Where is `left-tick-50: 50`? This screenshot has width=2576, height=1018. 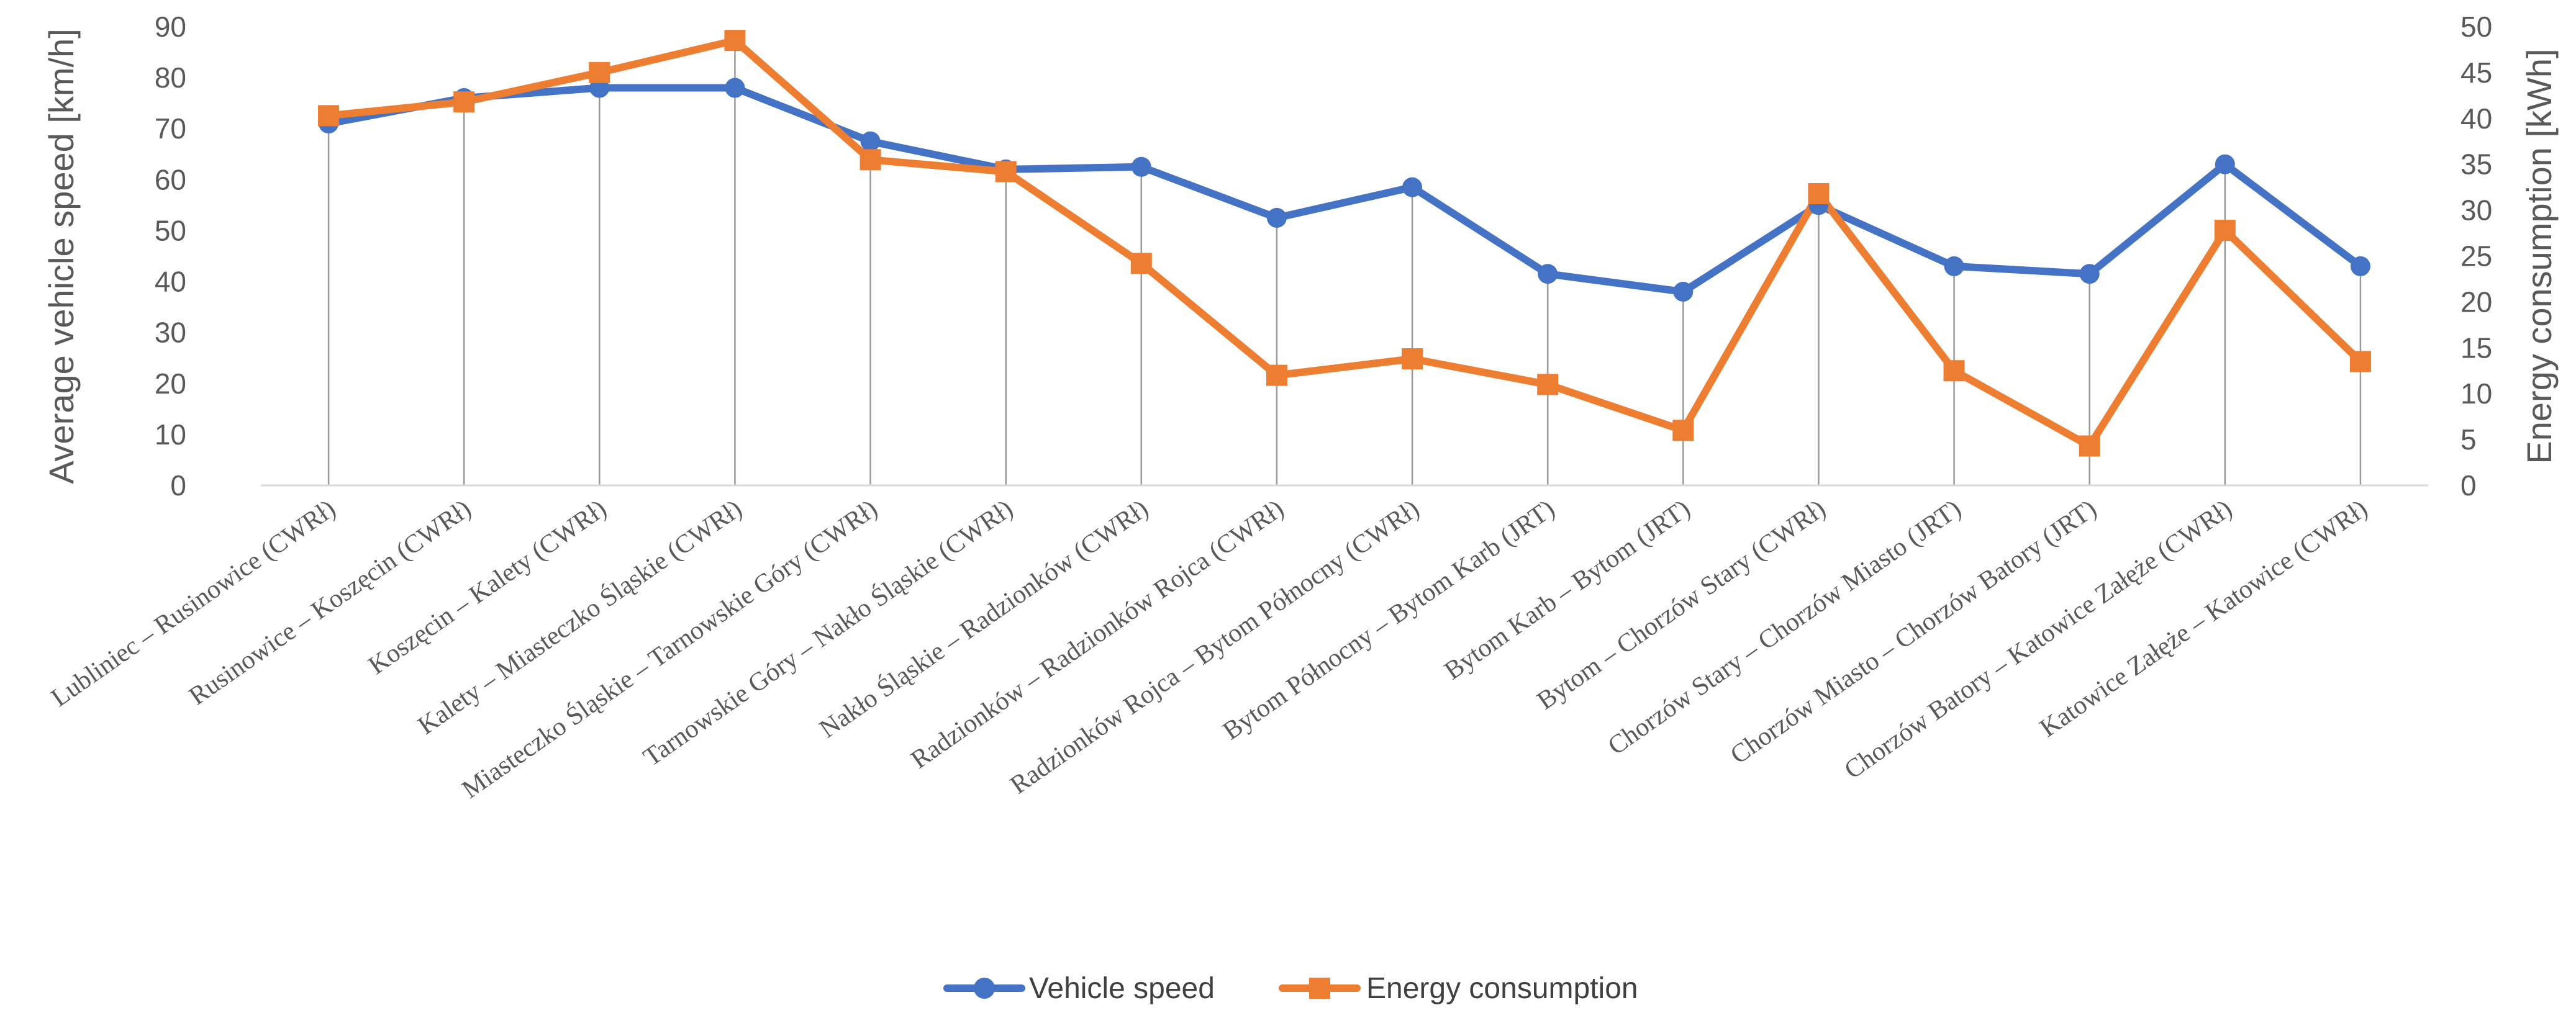 left-tick-50: 50 is located at coordinates (170, 230).